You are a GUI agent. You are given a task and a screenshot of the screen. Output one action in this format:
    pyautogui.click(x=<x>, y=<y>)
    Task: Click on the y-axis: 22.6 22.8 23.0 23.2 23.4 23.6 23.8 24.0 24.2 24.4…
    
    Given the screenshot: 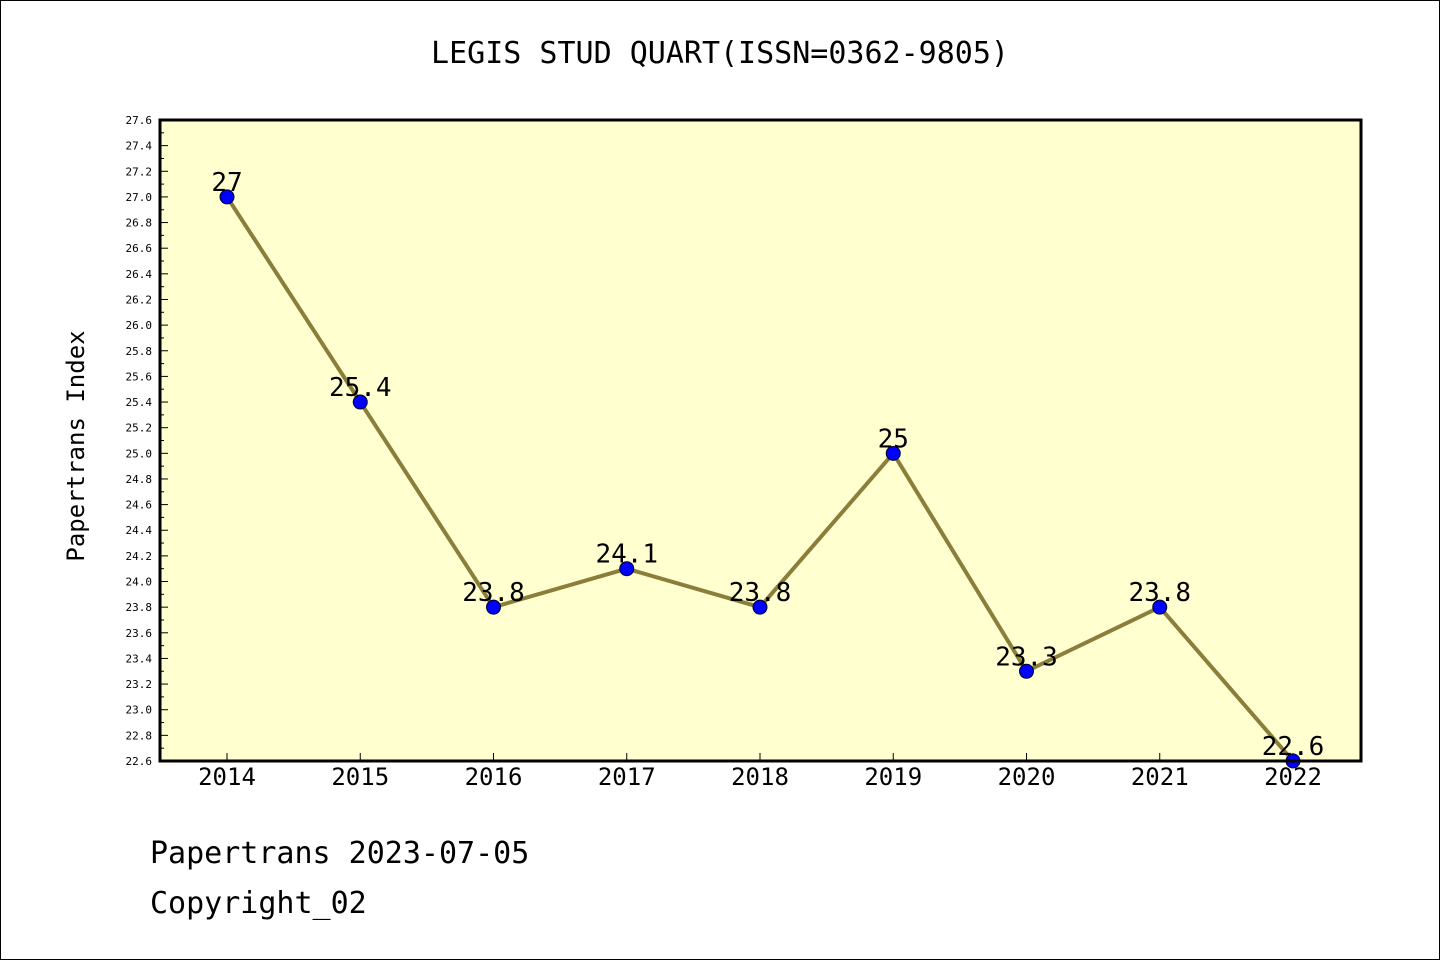 What is the action you would take?
    pyautogui.click(x=147, y=441)
    